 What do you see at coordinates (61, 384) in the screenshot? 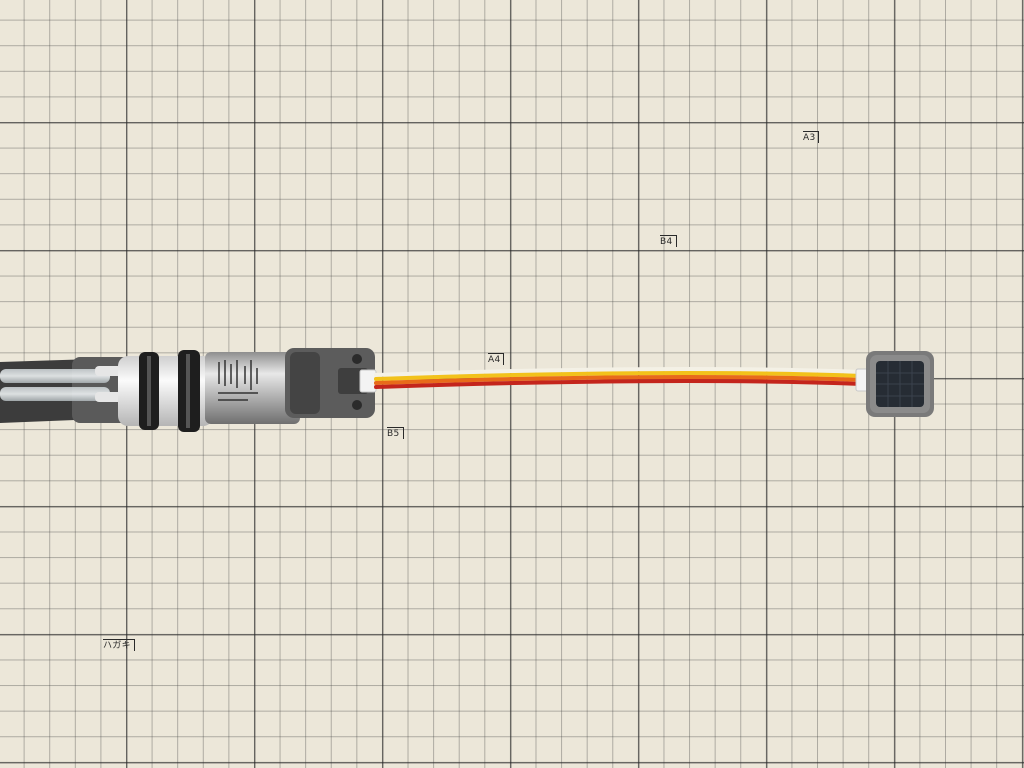
I see `silicone-tubing` at bounding box center [61, 384].